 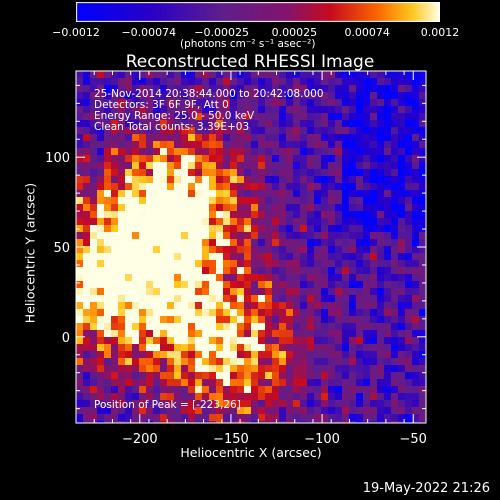 I want to click on y-tick-label: 0, so click(x=66, y=338).